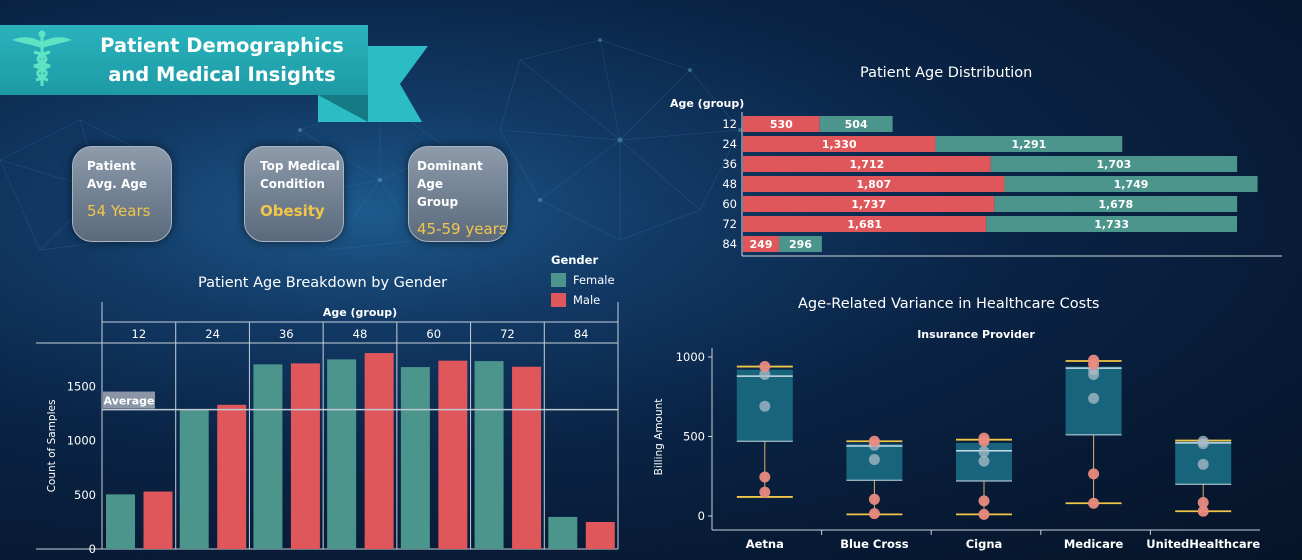  Describe the element at coordinates (122, 194) in the screenshot. I see `kpi-card-avg-age: Patient Avg. Age 54 Years` at that location.